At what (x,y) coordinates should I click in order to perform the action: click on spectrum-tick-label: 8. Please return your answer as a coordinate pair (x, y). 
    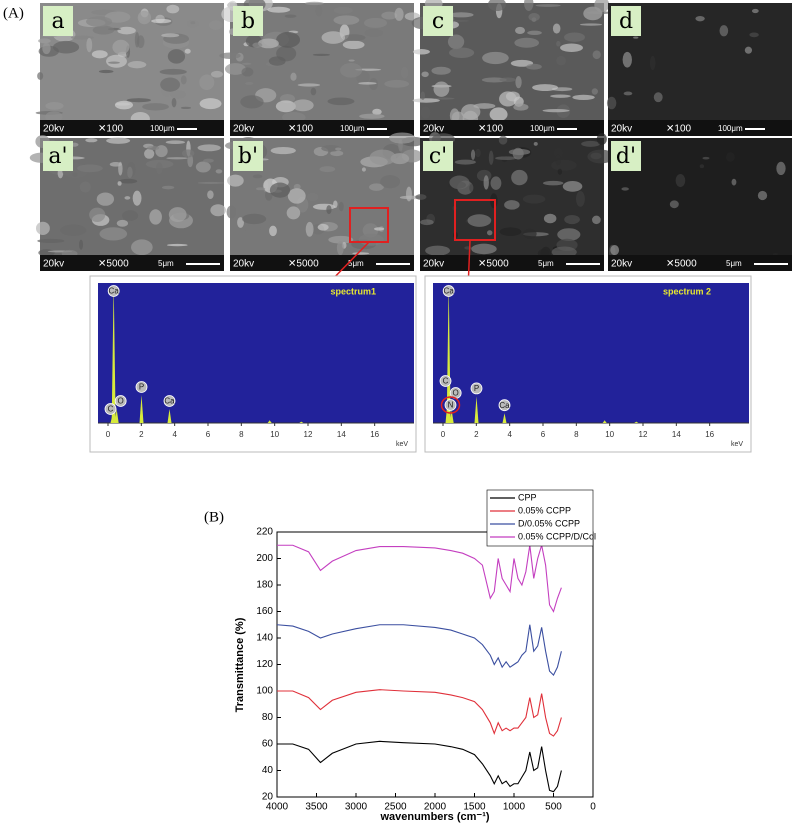
    Looking at the image, I should click on (576, 434).